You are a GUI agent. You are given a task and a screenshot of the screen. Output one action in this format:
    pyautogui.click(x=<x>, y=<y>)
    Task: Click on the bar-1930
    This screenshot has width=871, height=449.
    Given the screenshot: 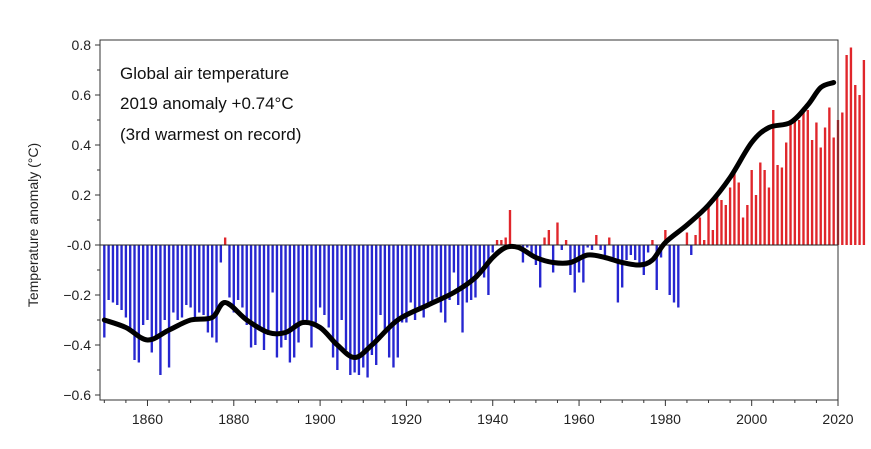 What is the action you would take?
    pyautogui.click(x=449, y=272)
    